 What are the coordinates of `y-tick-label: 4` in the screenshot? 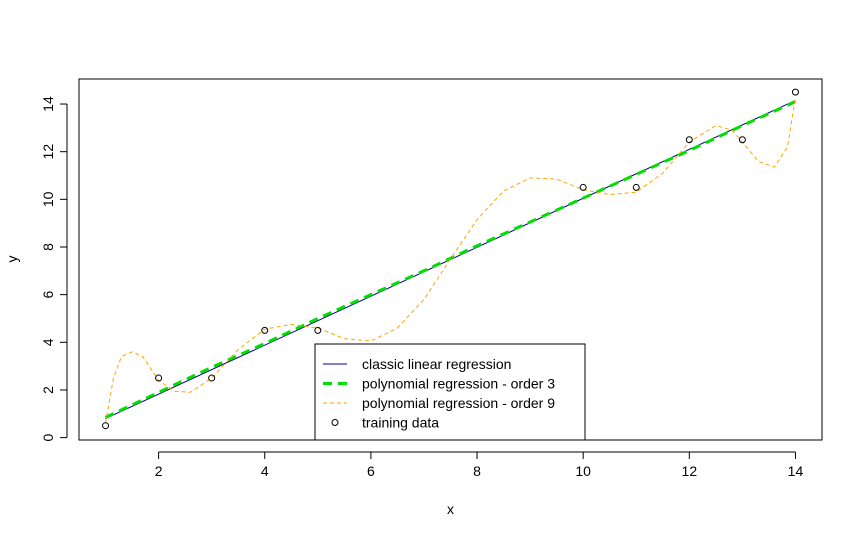 It's located at (48, 342).